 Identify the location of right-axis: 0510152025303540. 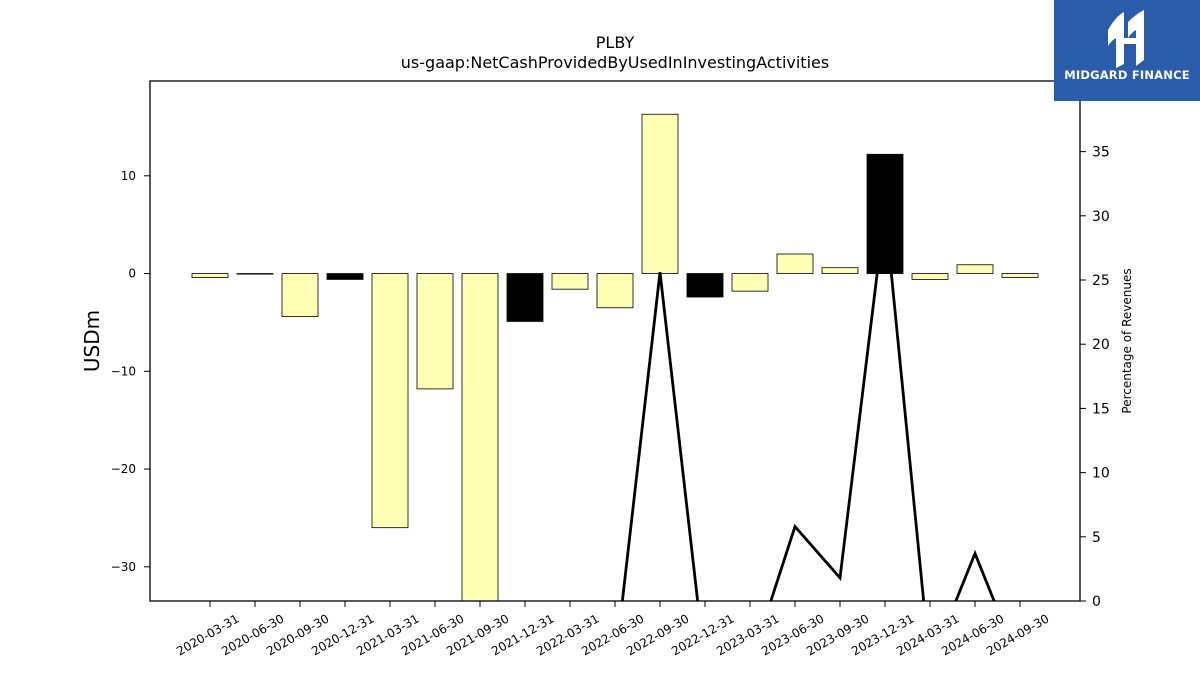
(1095, 345).